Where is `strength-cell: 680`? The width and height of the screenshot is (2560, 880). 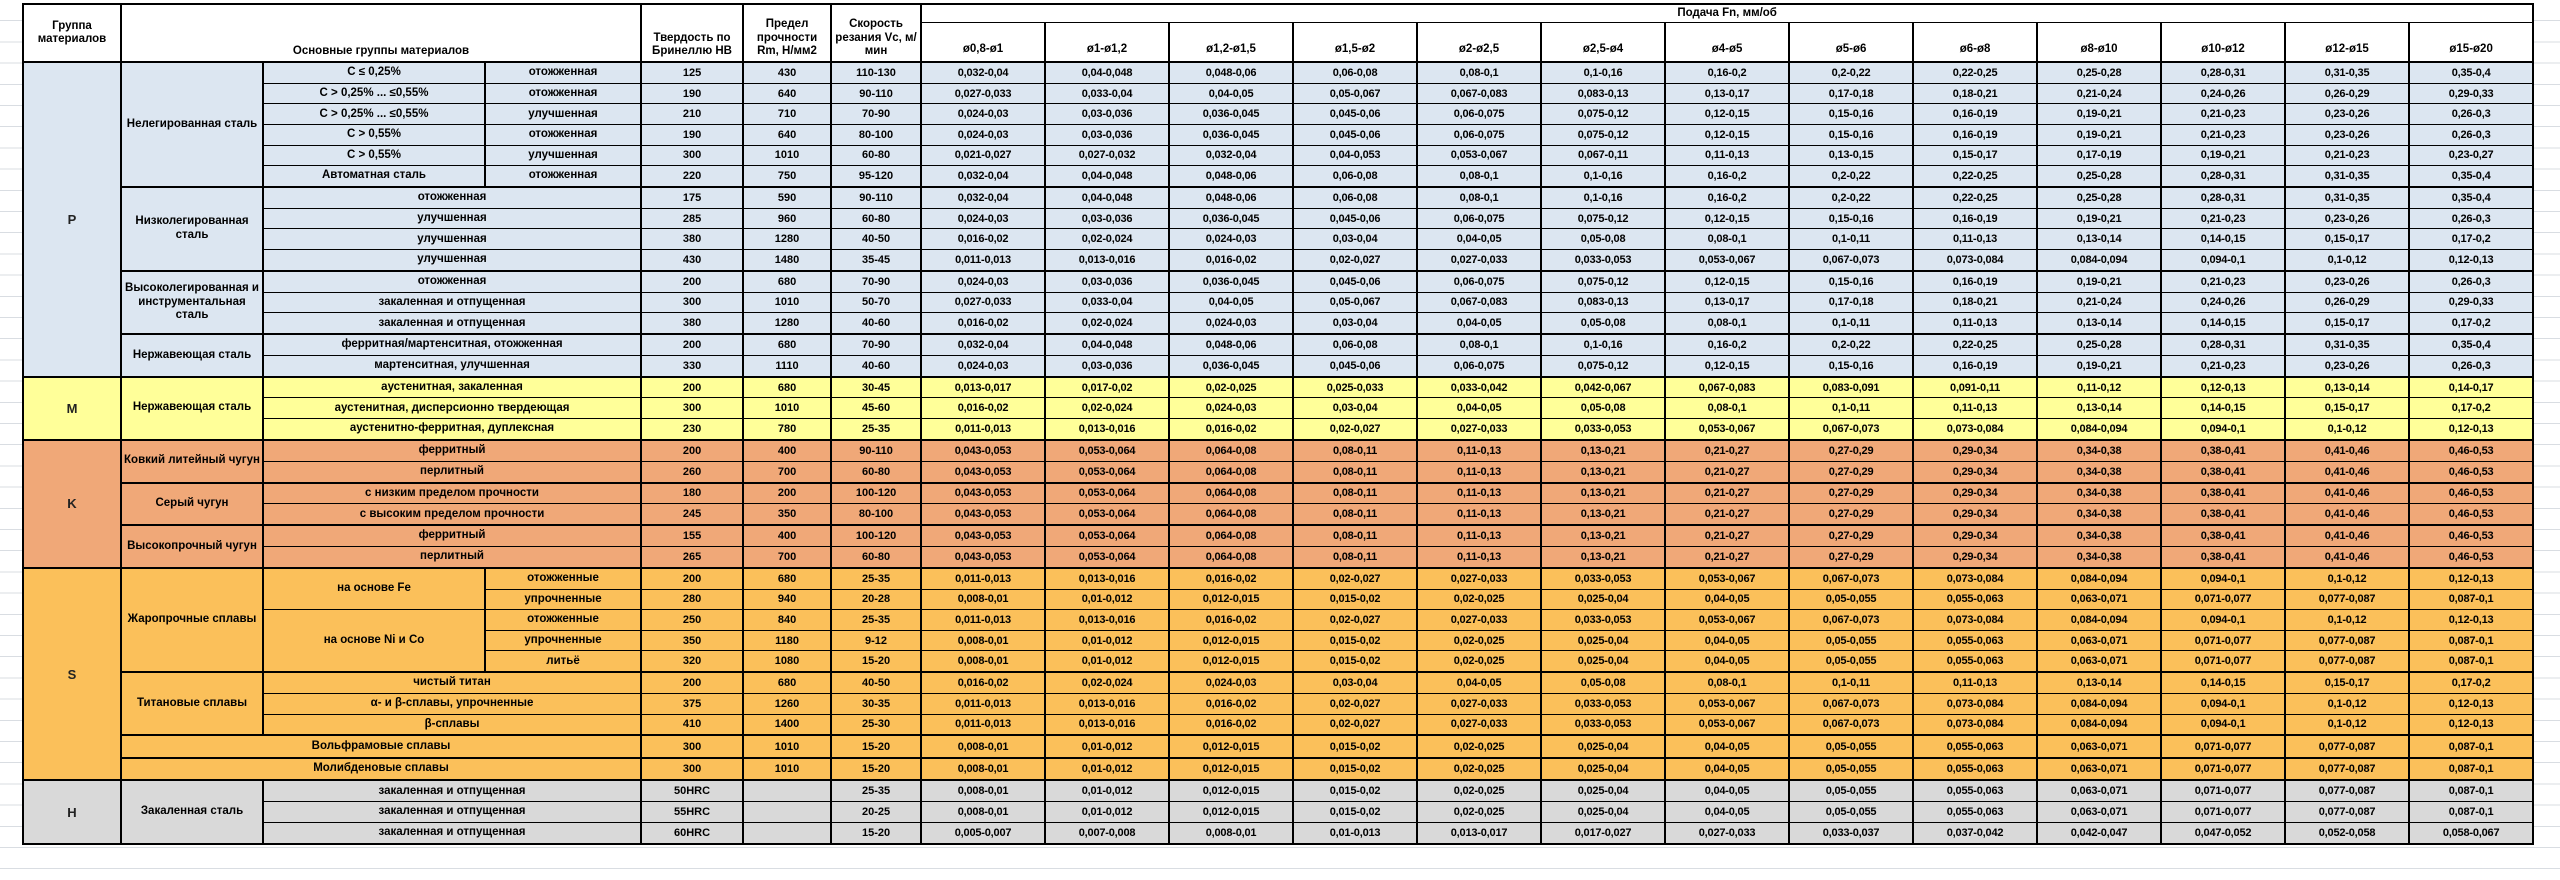 strength-cell: 680 is located at coordinates (787, 578).